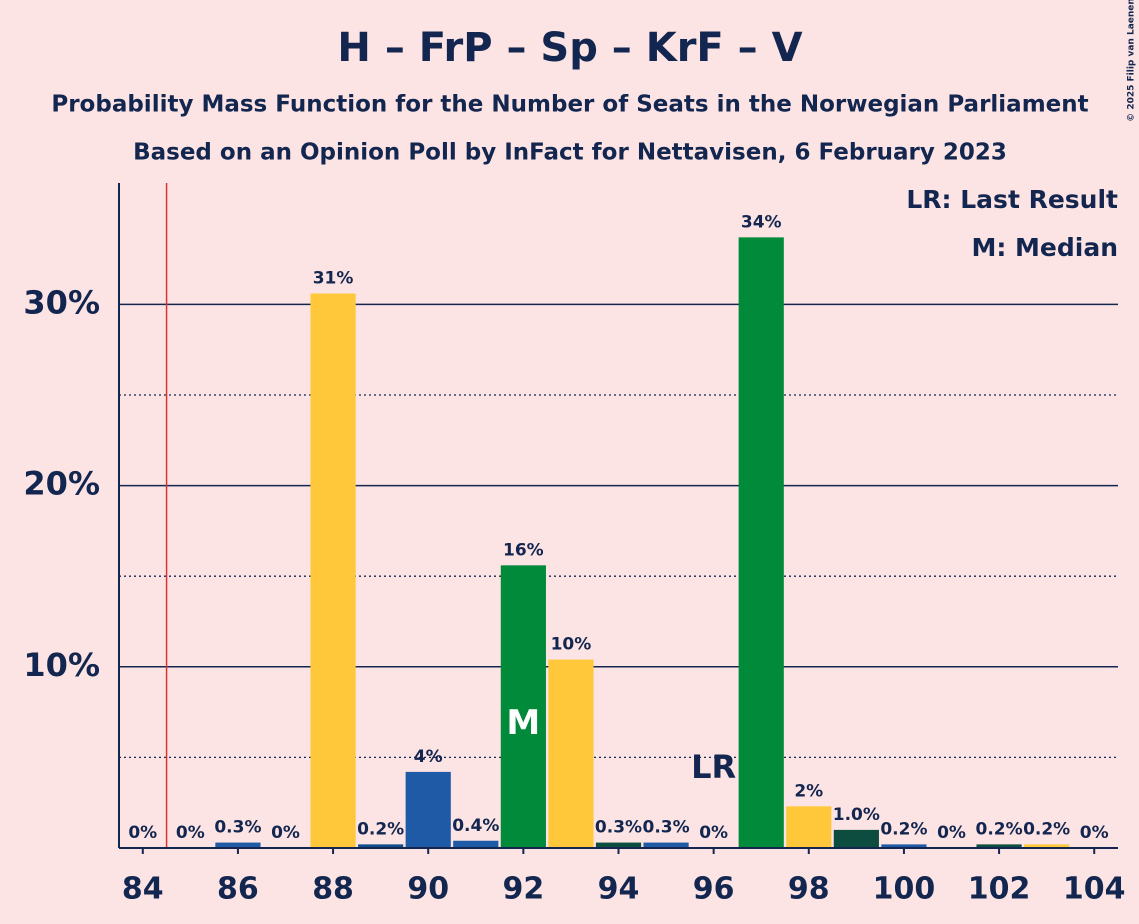  Describe the element at coordinates (904, 889) in the screenshot. I see `x-tick-label: 100` at that location.